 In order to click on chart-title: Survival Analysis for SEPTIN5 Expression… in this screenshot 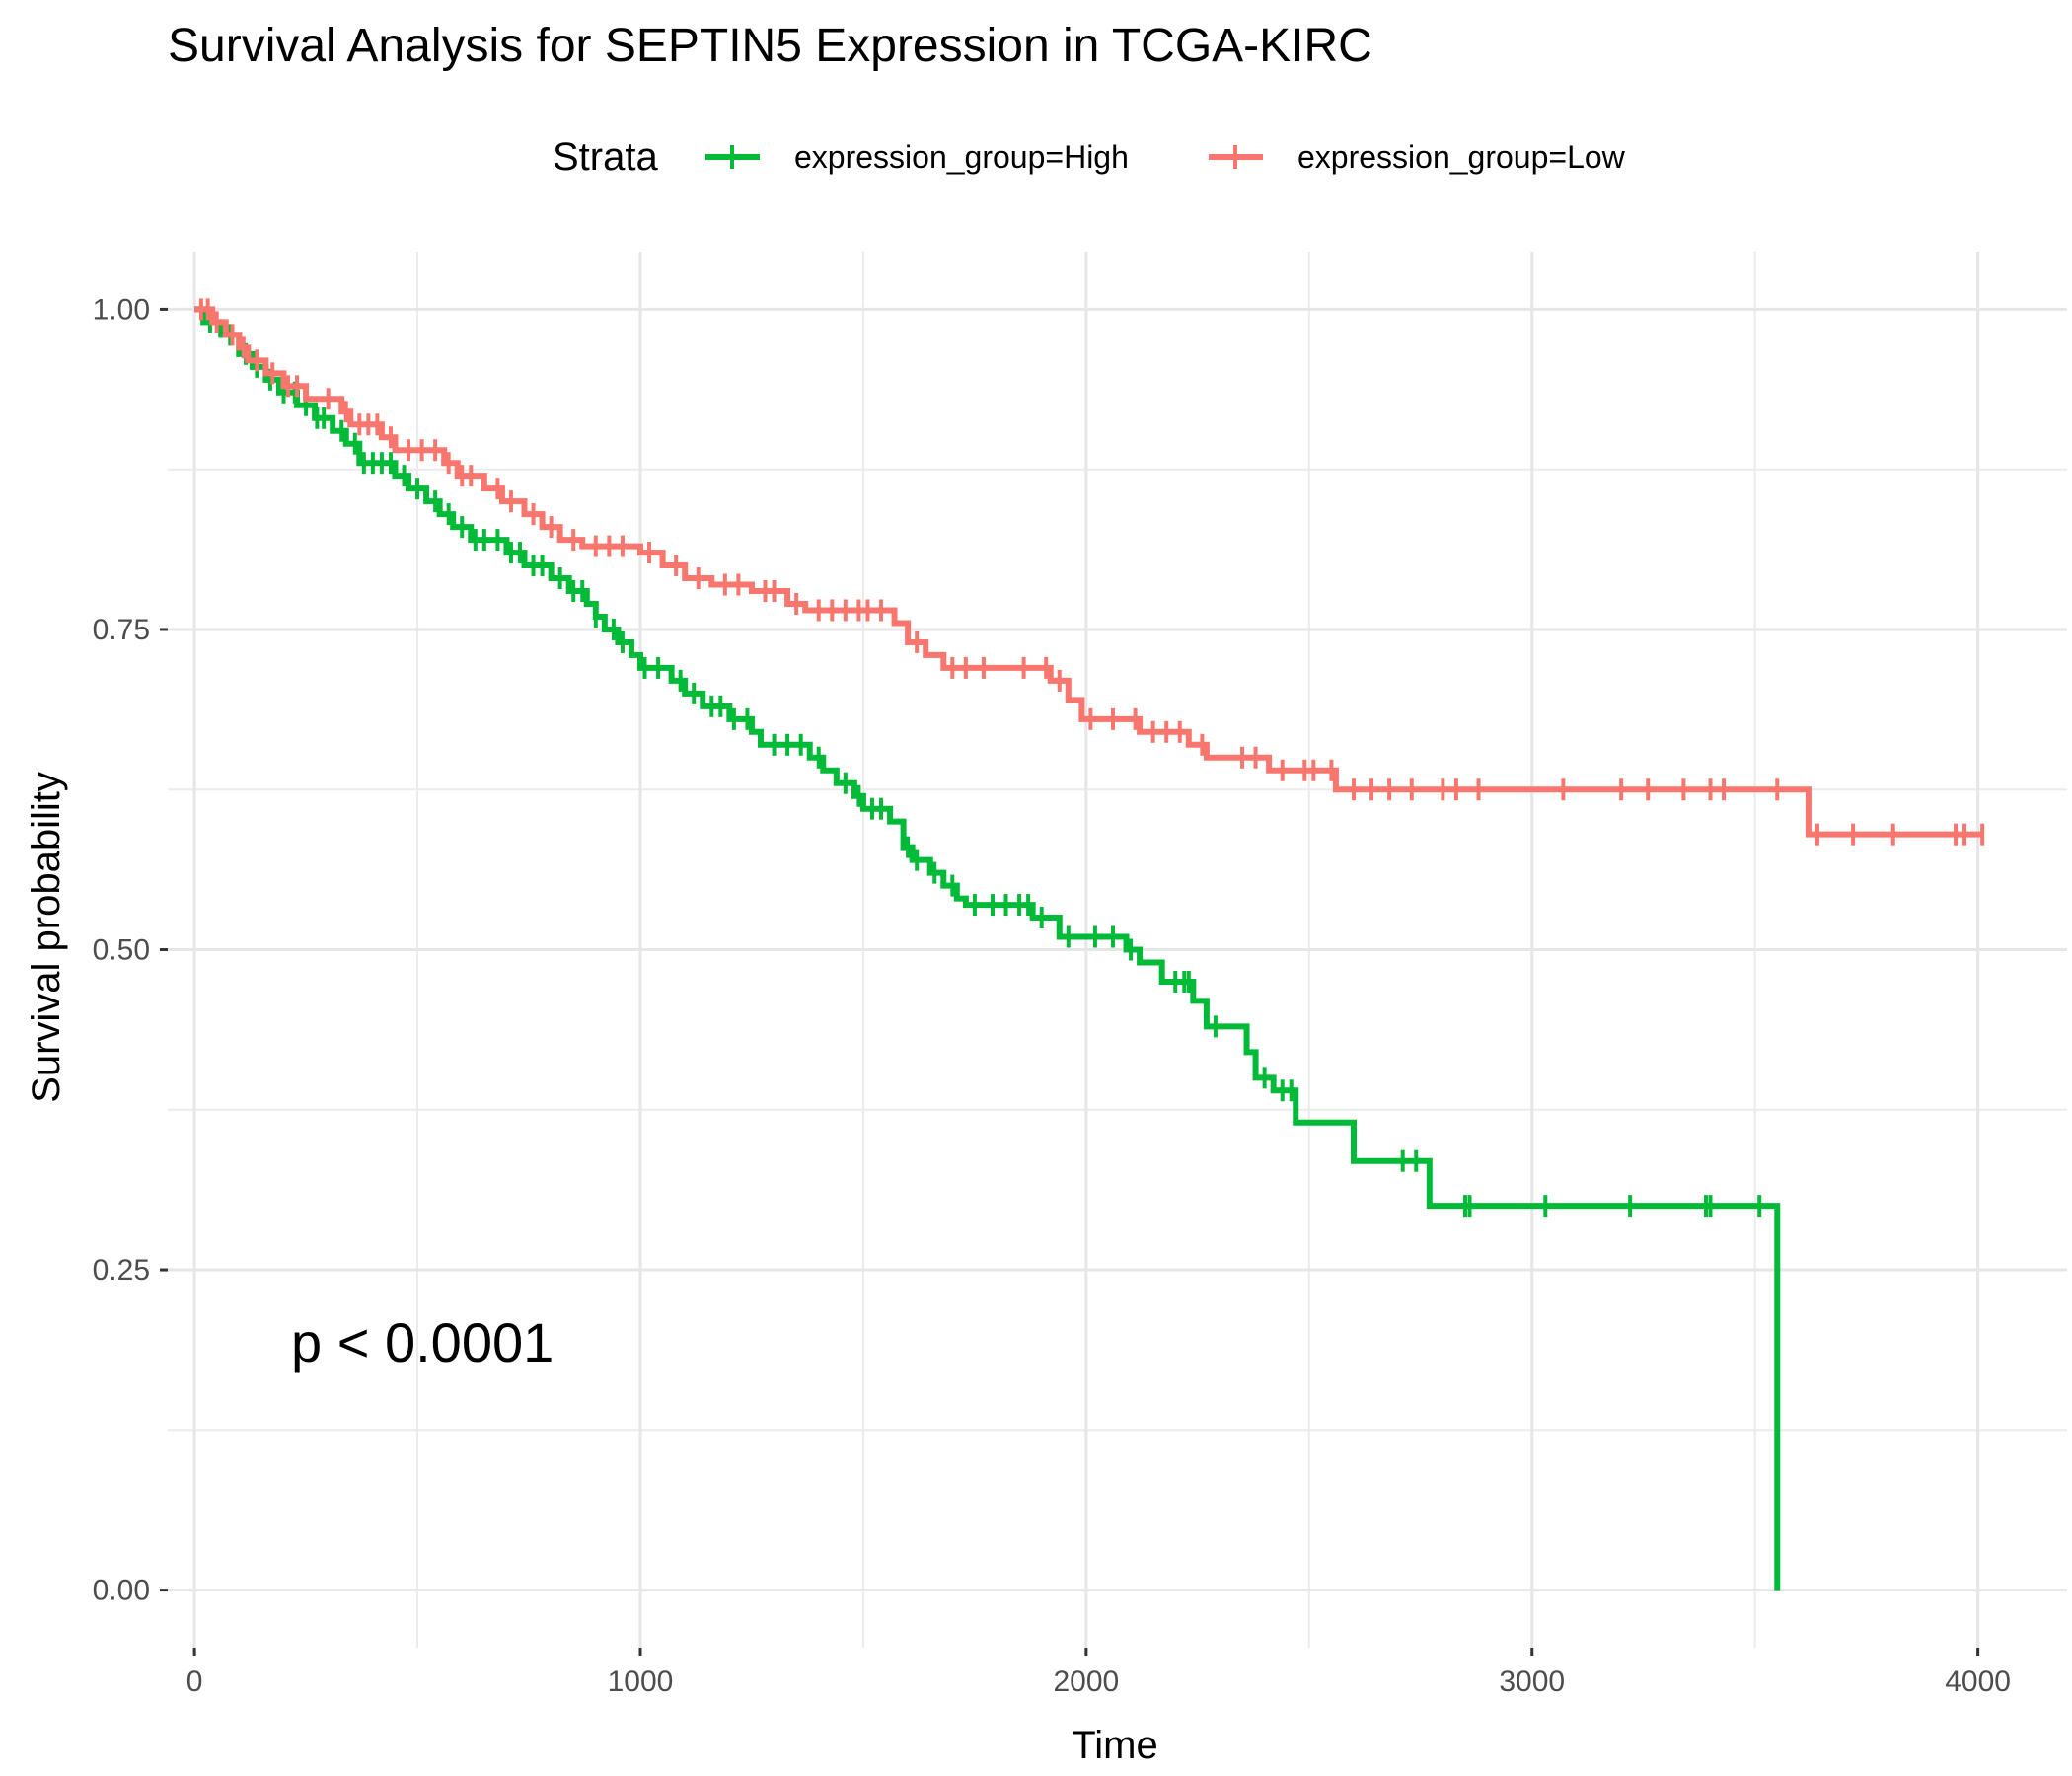, I will do `click(770, 46)`.